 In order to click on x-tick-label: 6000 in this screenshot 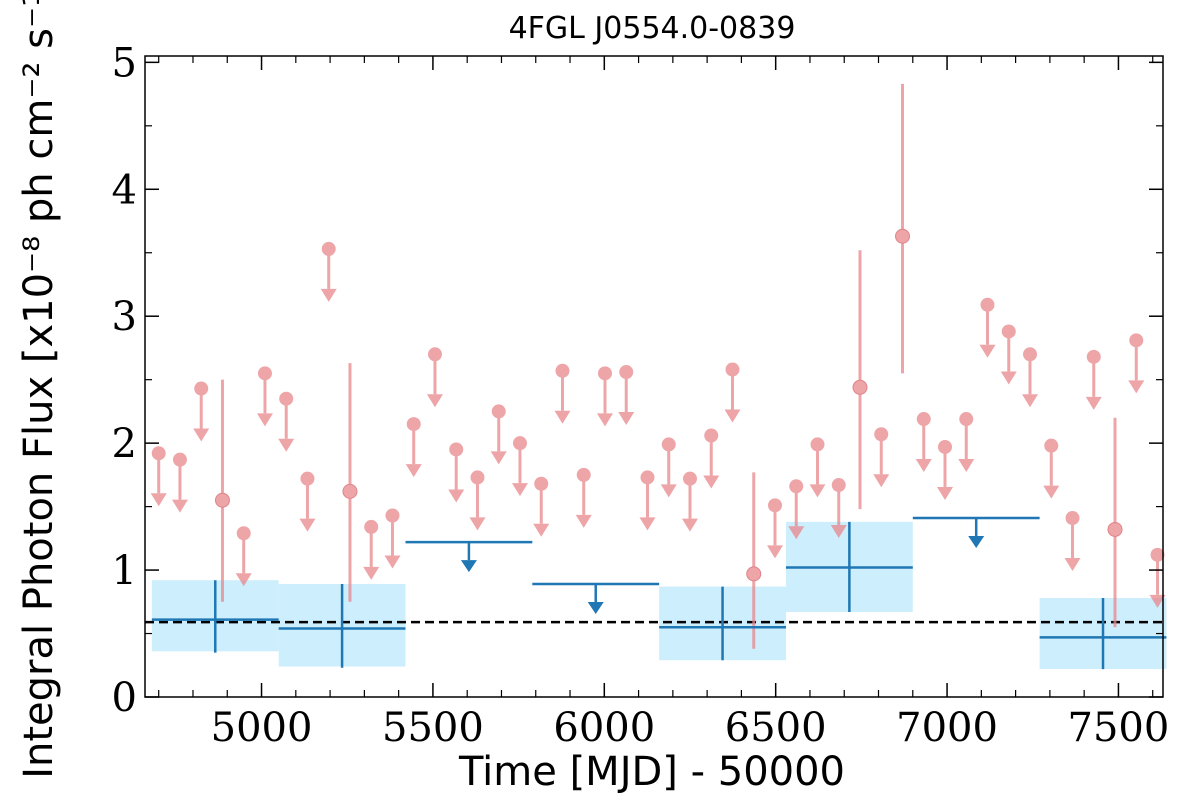, I will do `click(604, 728)`.